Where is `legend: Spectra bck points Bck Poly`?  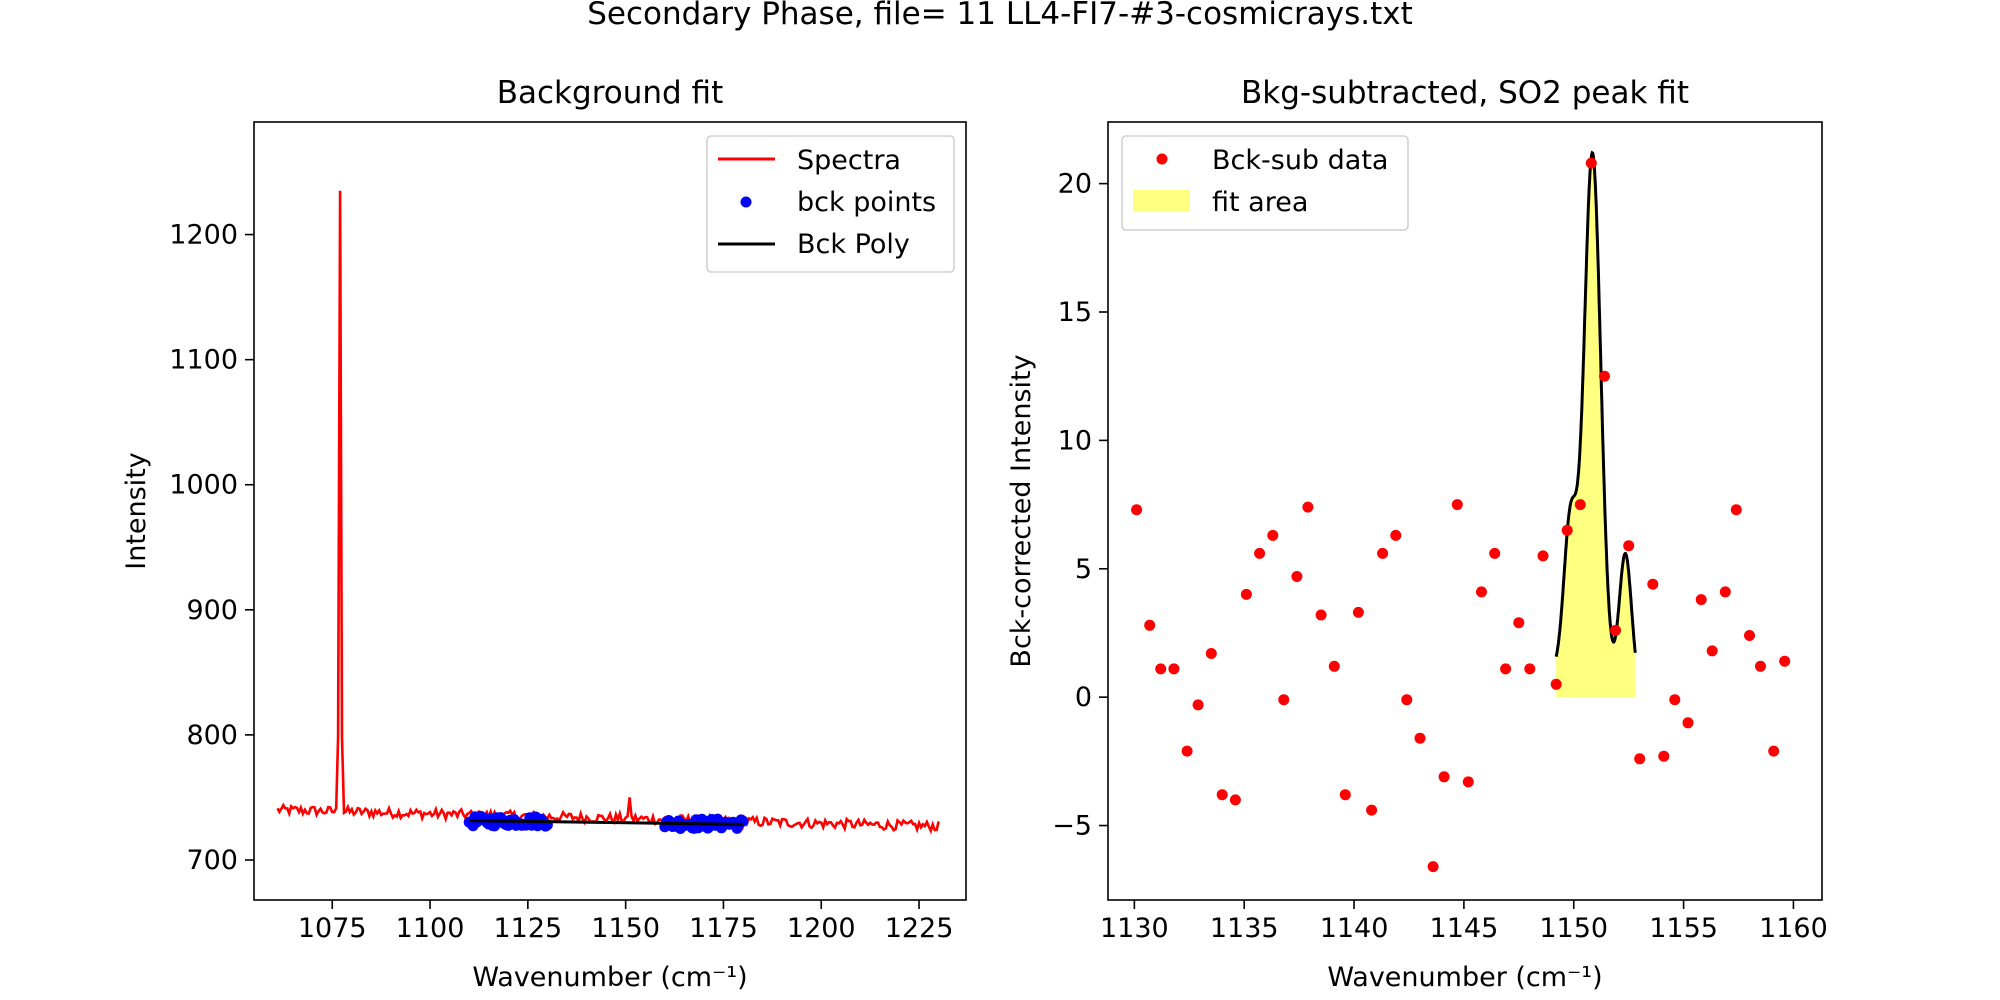
legend: Spectra bck points Bck Poly is located at coordinates (830, 204).